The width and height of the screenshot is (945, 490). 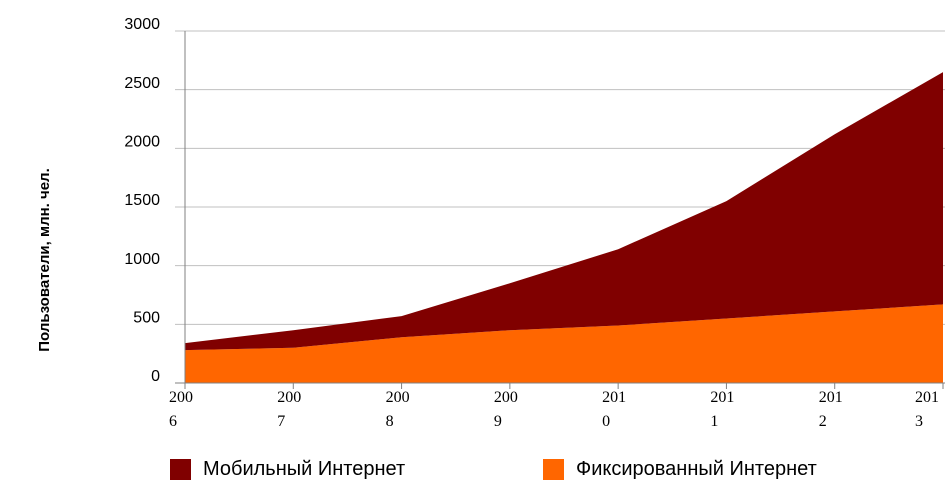 I want to click on y-tick-label: 3000, so click(x=142, y=24).